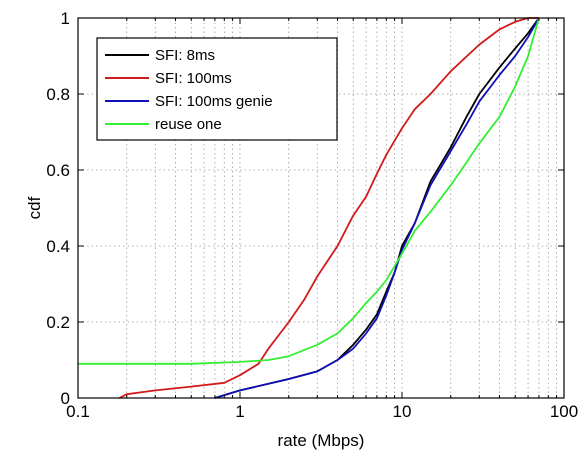 The height and width of the screenshot is (452, 584). What do you see at coordinates (58, 322) in the screenshot?
I see `y-tick-label: 0.2` at bounding box center [58, 322].